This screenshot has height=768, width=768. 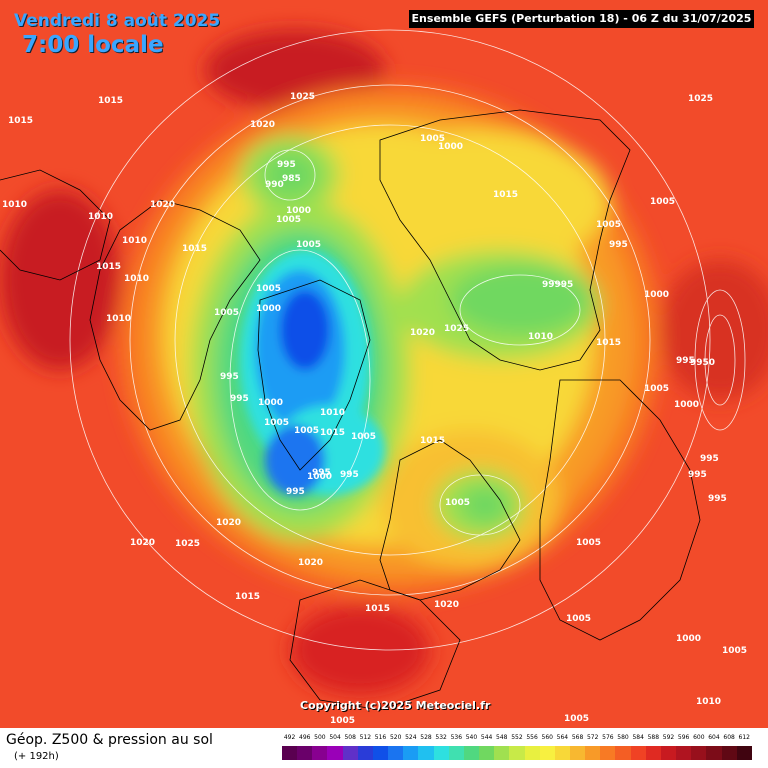 I want to click on colorbar-tick: 604, so click(x=714, y=737).